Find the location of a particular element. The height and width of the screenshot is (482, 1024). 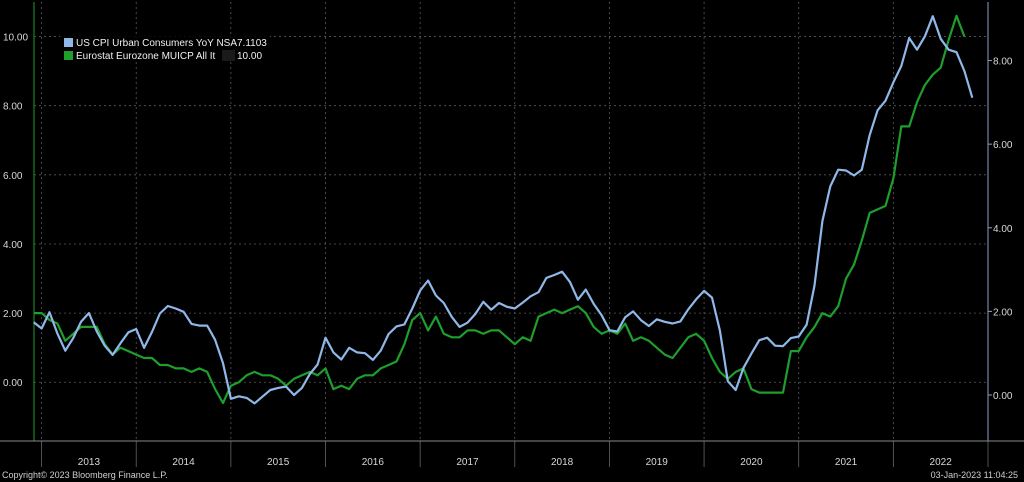

x-tick-label: 2013 is located at coordinates (89, 462).